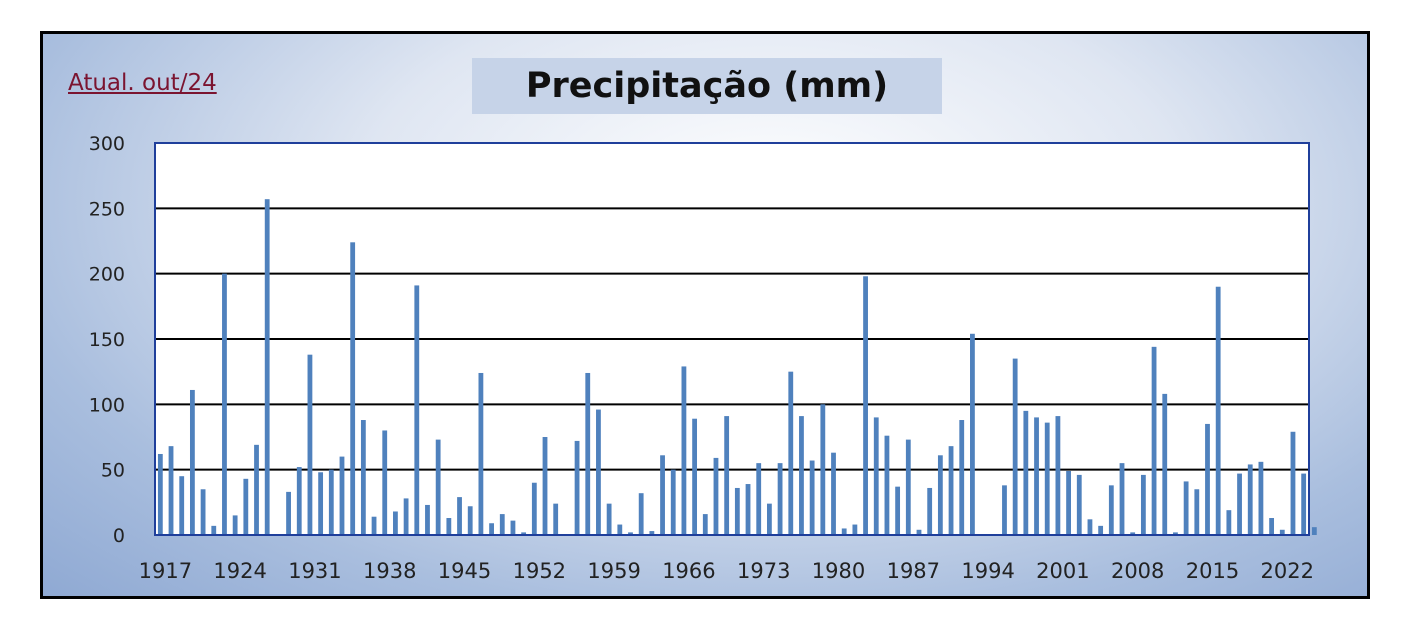 Image resolution: width=1416 pixels, height=633 pixels. What do you see at coordinates (464, 571) in the screenshot?
I see `x-tick-label: 1945` at bounding box center [464, 571].